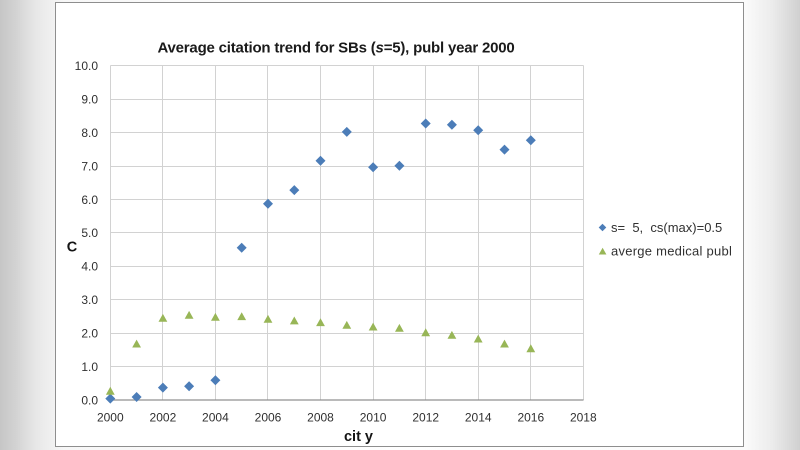 The image size is (800, 450). What do you see at coordinates (89, 267) in the screenshot?
I see `svg-text: 4.0` at bounding box center [89, 267].